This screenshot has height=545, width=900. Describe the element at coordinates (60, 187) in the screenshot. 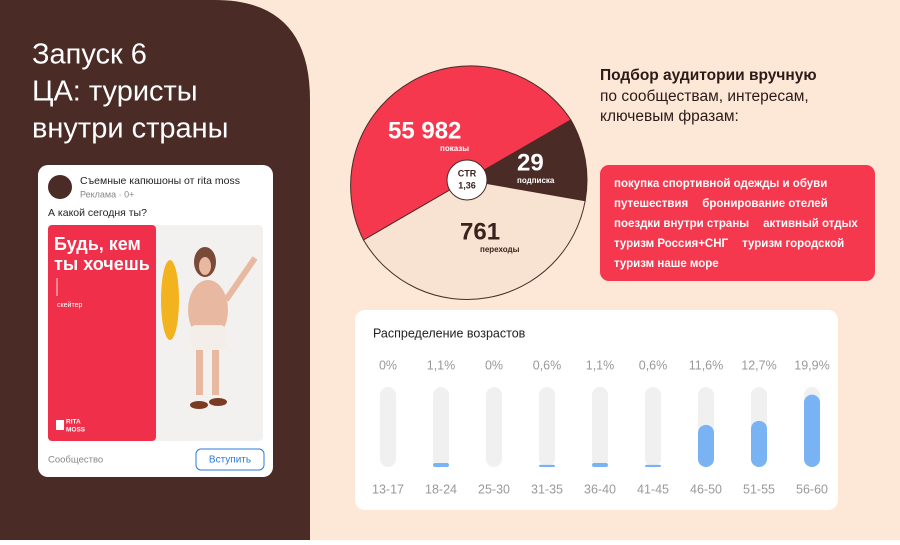

I see `avatar` at that location.